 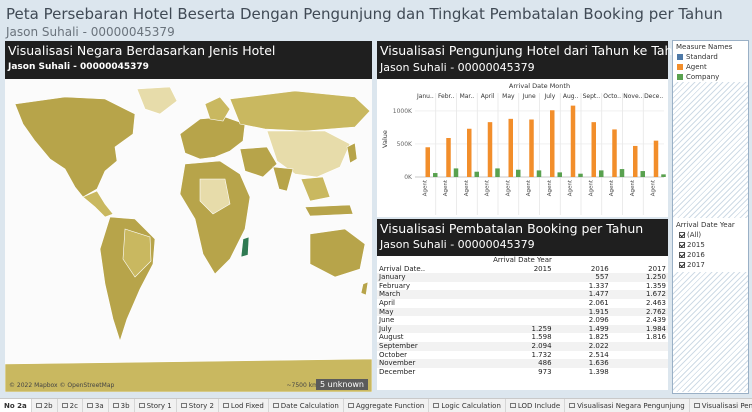 What do you see at coordinates (96, 405) in the screenshot?
I see `tab-3a: 3a` at bounding box center [96, 405].